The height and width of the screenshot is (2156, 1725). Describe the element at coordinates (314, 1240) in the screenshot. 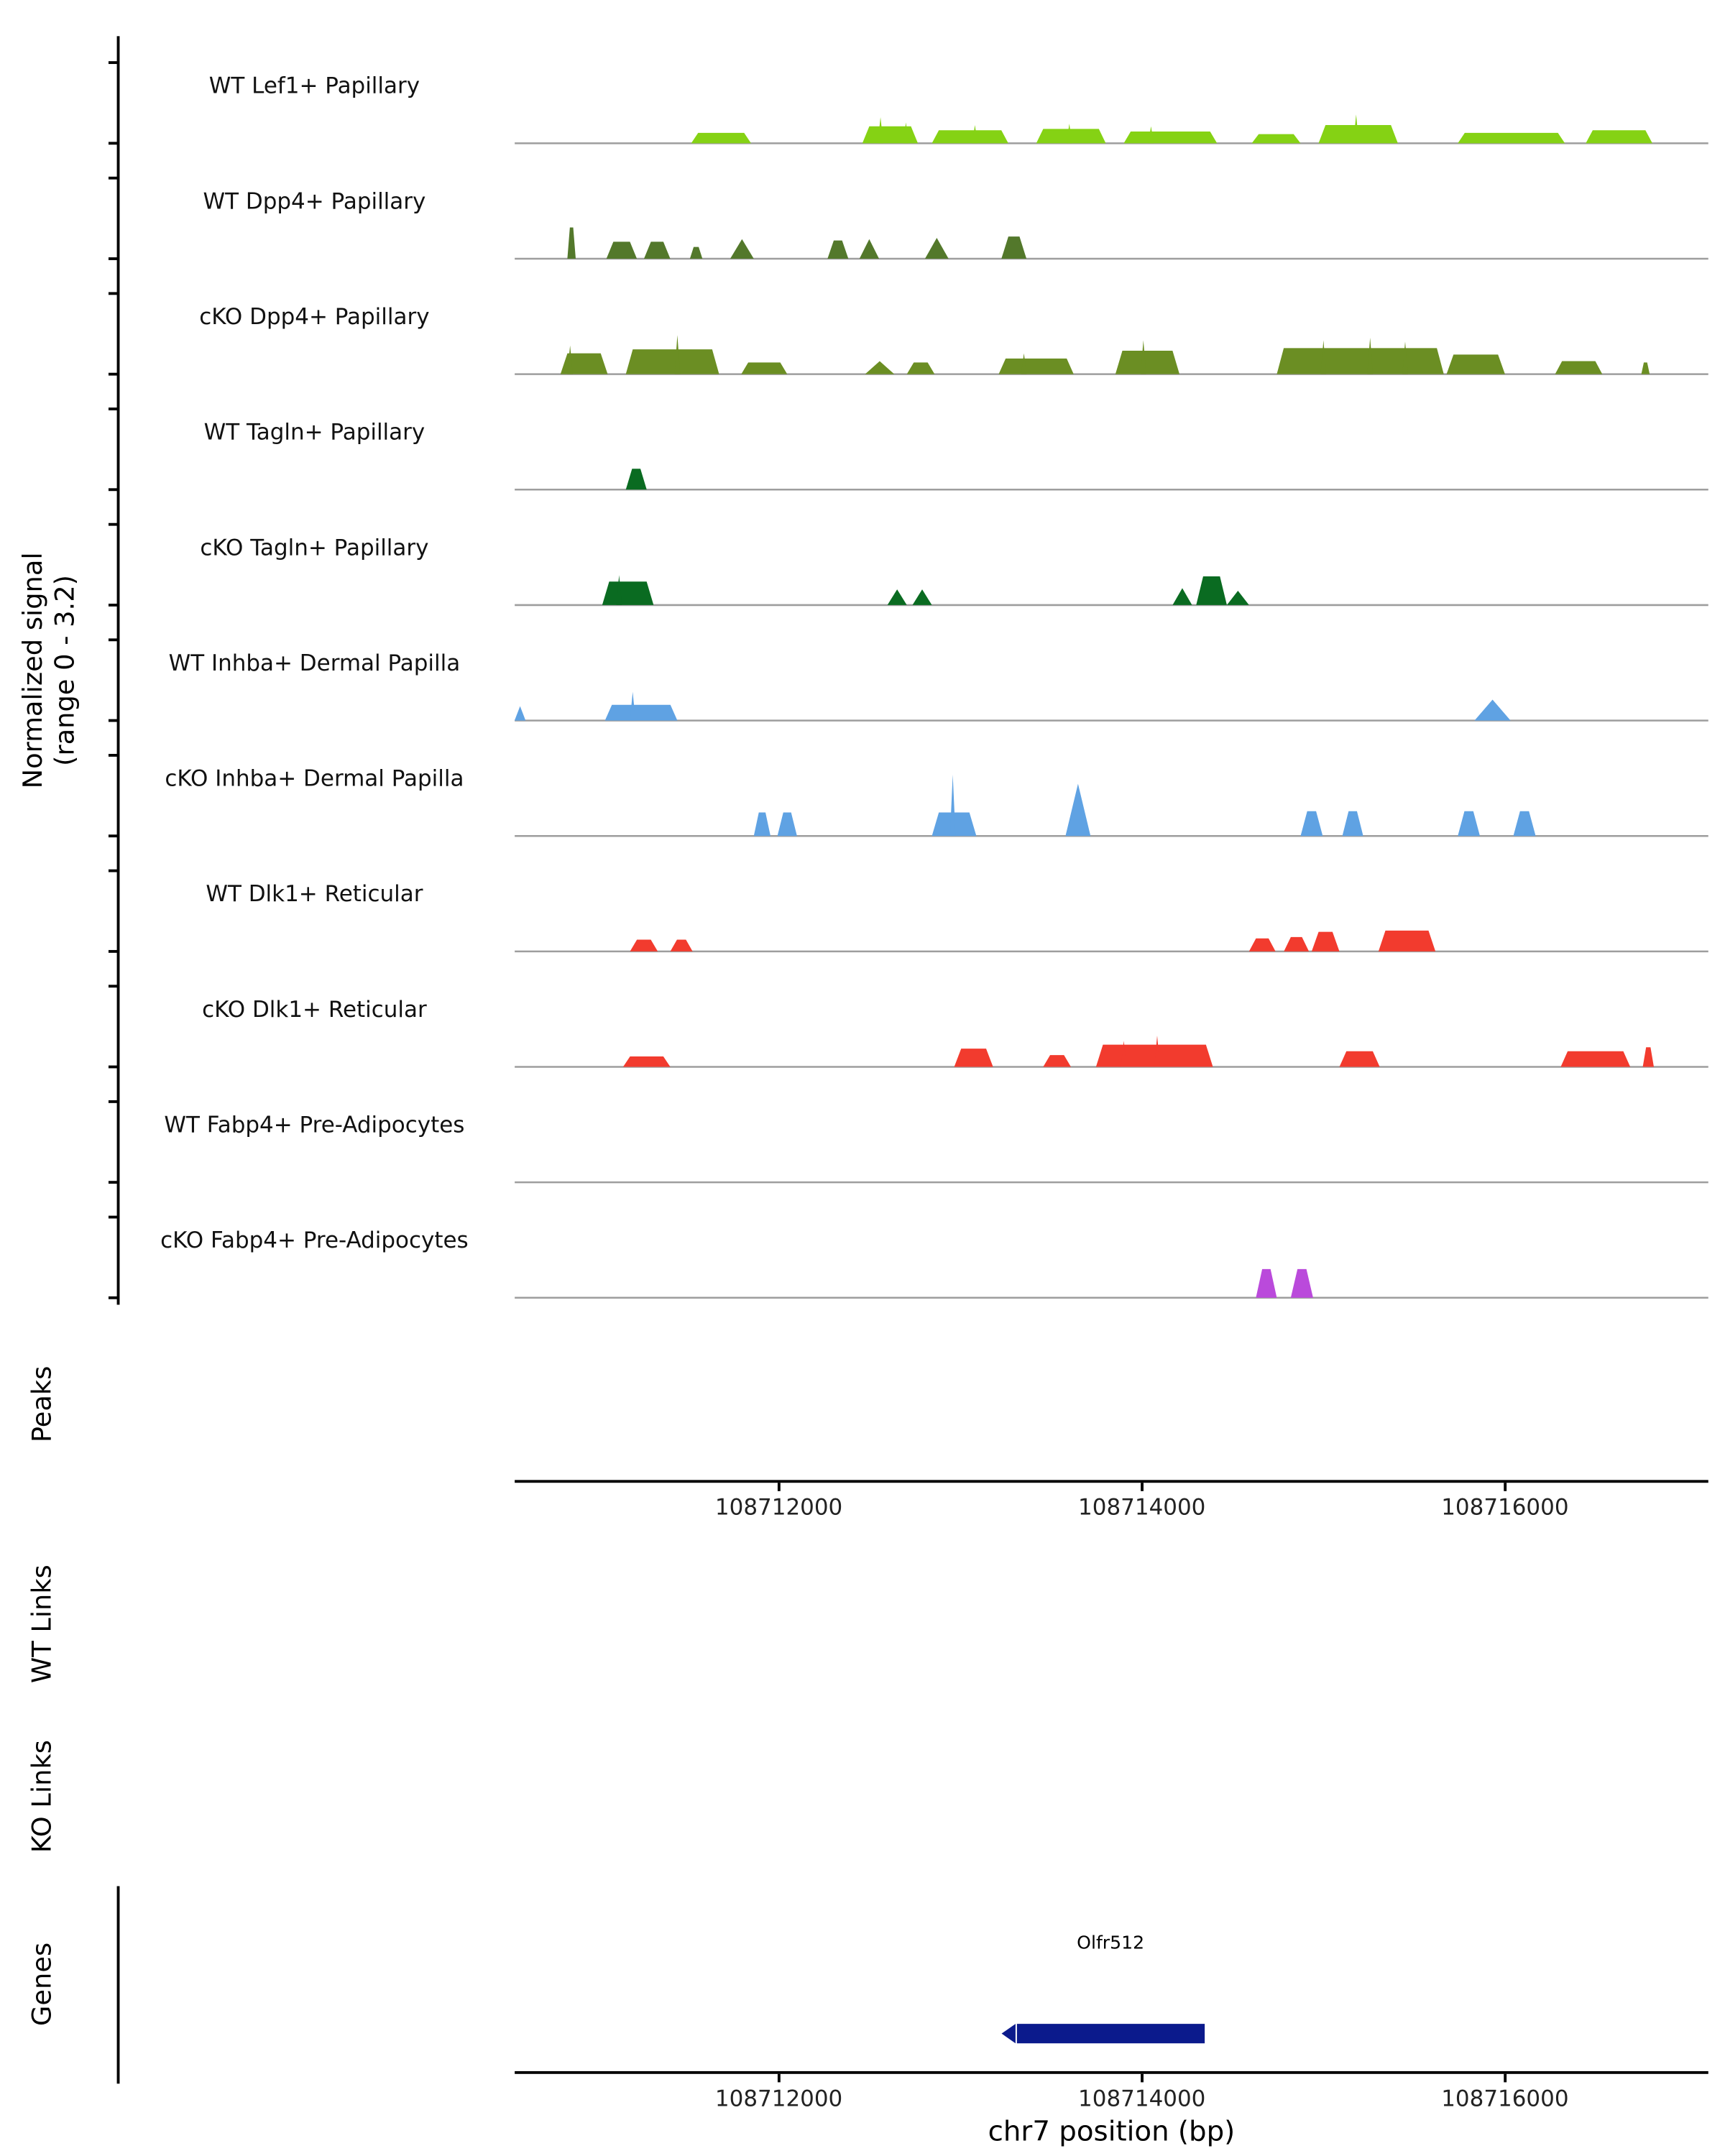

I see `track-label-cko-fabp4-pre-adipocytes: cKO Fabp4+ Pre-Adipocytes` at that location.